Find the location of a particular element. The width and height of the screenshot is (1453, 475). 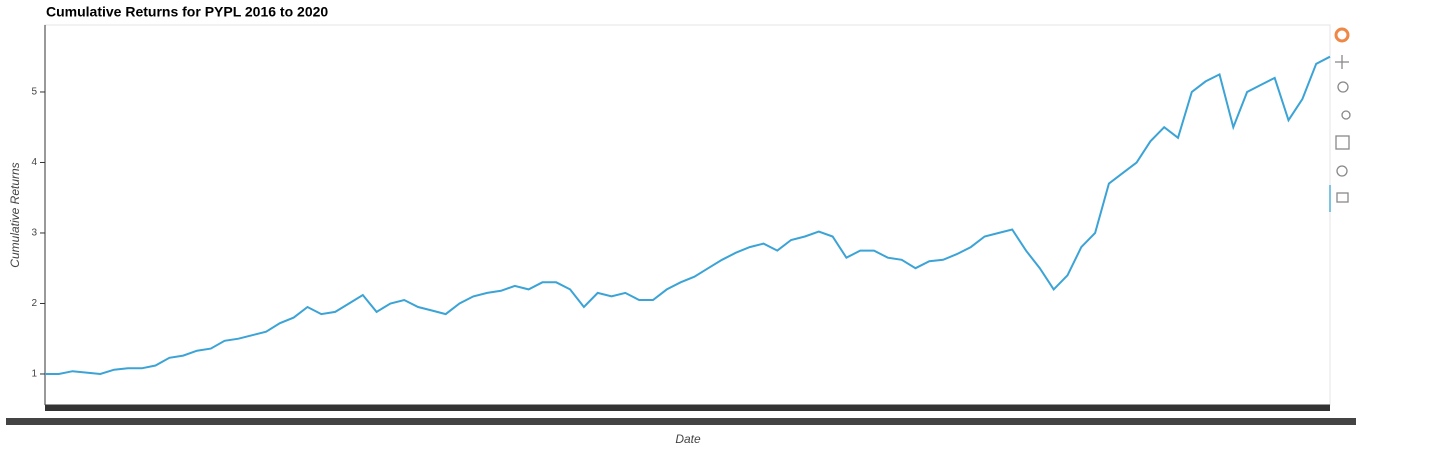

y-tick-label: 3 is located at coordinates (34, 233).